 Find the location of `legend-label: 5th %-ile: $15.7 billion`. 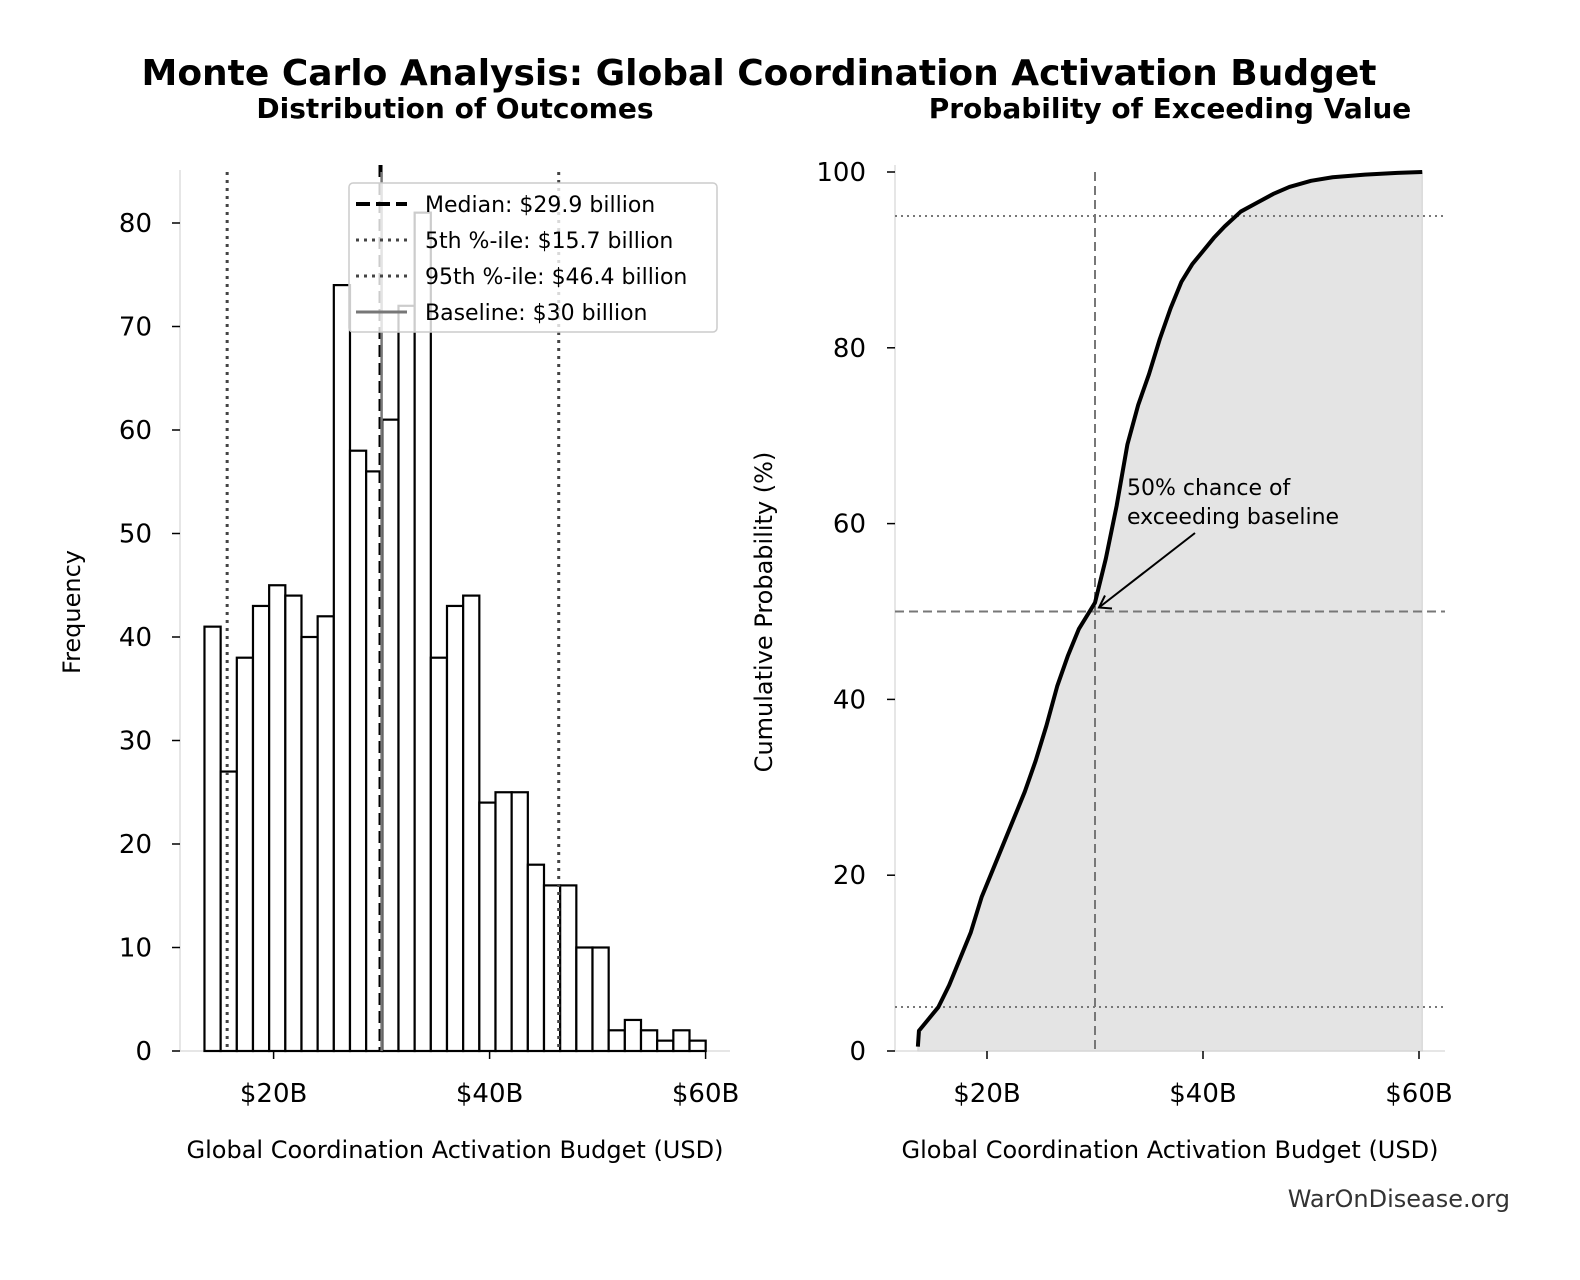

legend-label: 5th %-ile: $15.7 billion is located at coordinates (549, 241).